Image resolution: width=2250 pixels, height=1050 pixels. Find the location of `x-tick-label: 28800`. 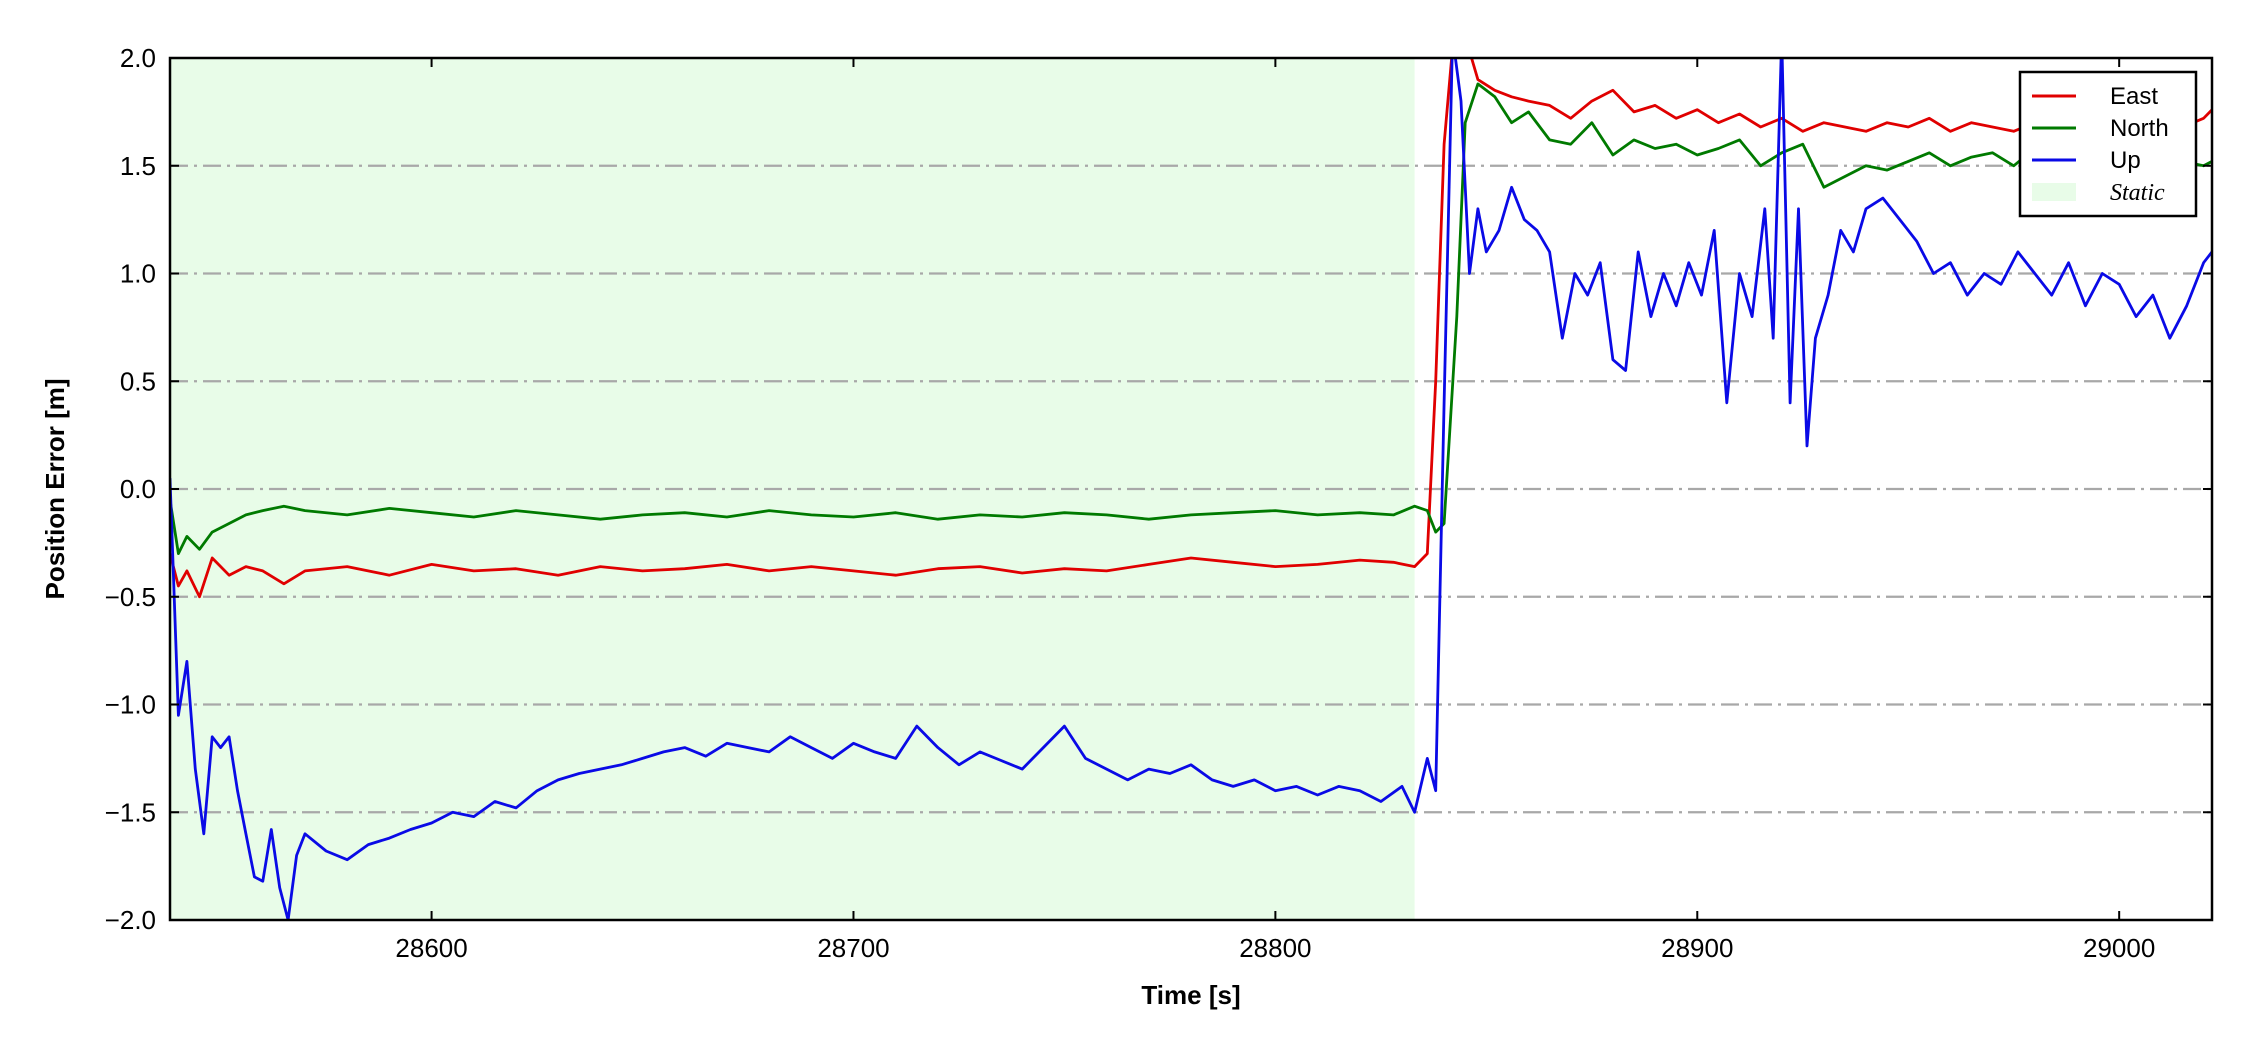

x-tick-label: 28800 is located at coordinates (1275, 948).